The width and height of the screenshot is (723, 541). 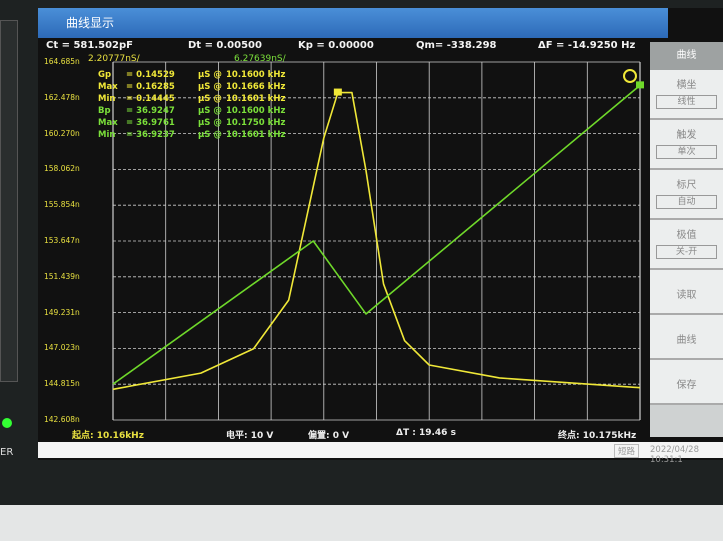 What do you see at coordinates (250, 436) in the screenshot?
I see `level: 电平: 10 V` at bounding box center [250, 436].